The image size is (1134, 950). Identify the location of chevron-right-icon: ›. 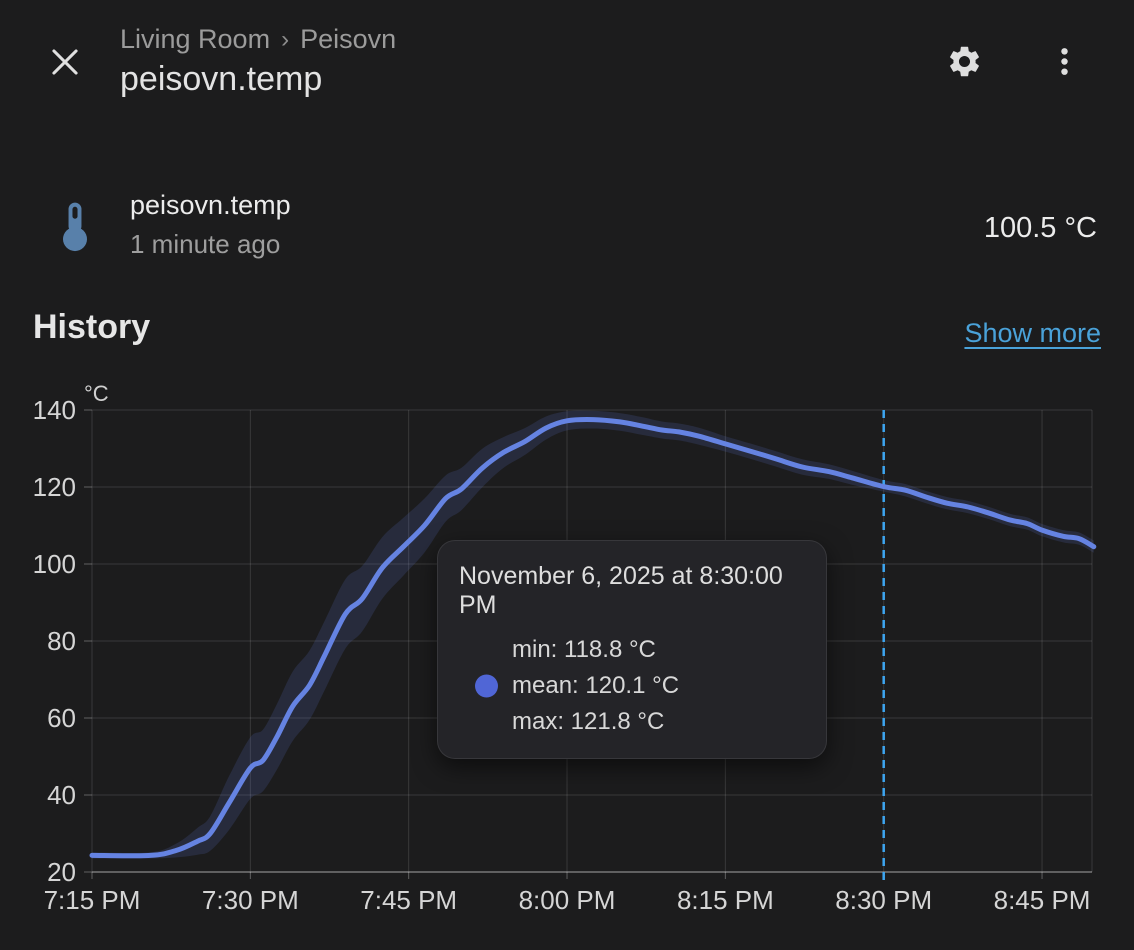
(285, 39).